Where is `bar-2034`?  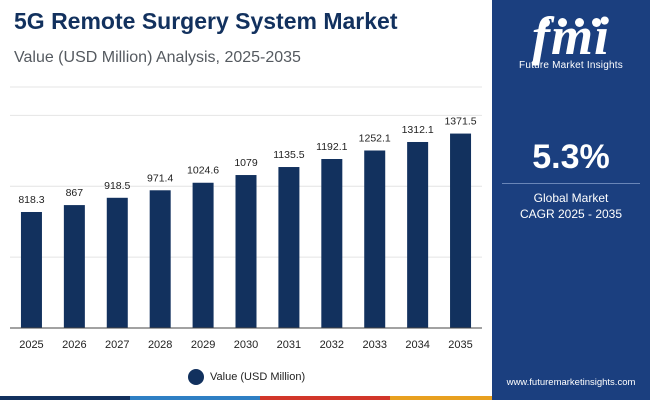 bar-2034 is located at coordinates (418, 234).